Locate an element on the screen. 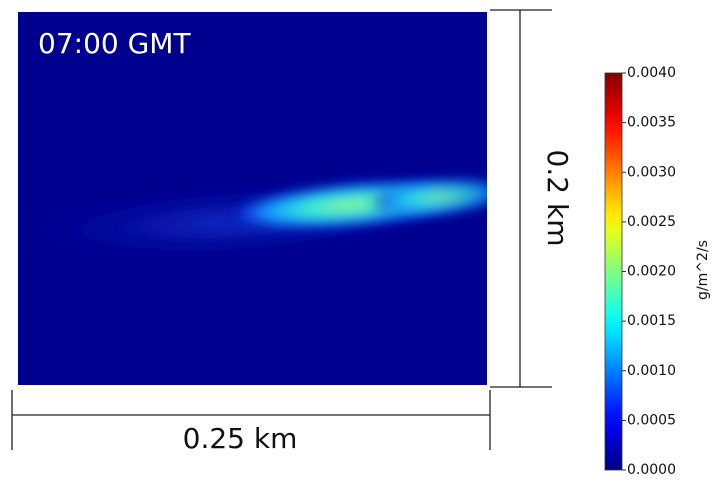  colorbar-tick-label: 0.0000 is located at coordinates (651, 470).